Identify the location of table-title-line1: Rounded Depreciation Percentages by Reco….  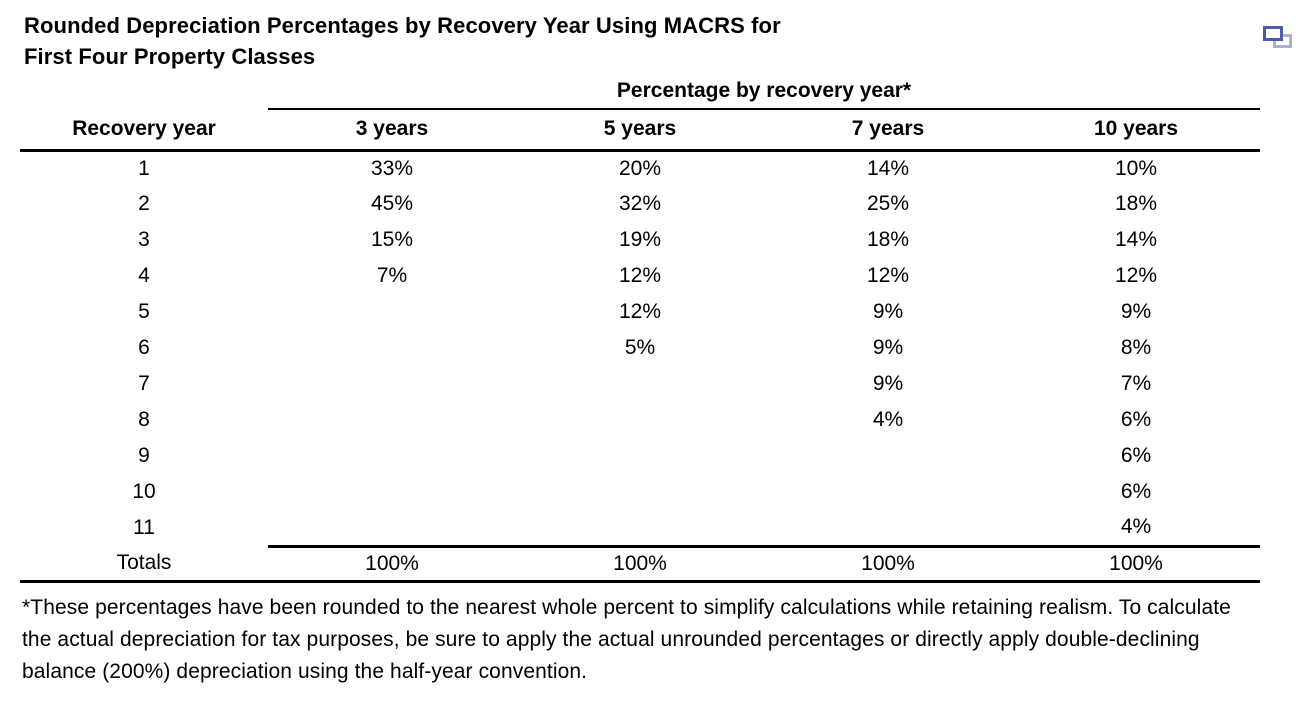
(402, 25).